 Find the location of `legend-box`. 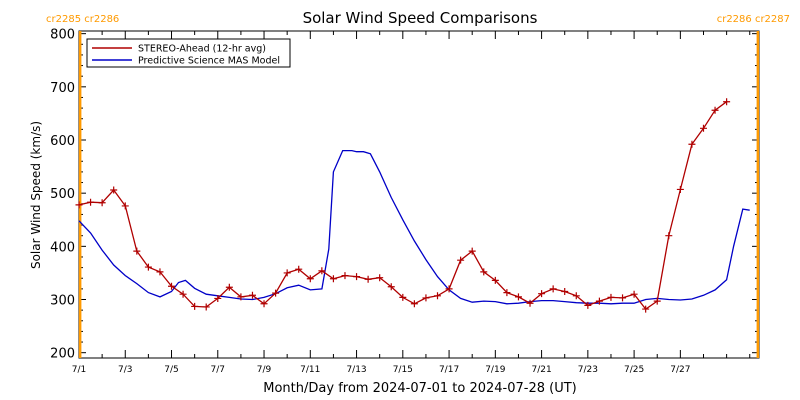

legend-box is located at coordinates (188, 53).